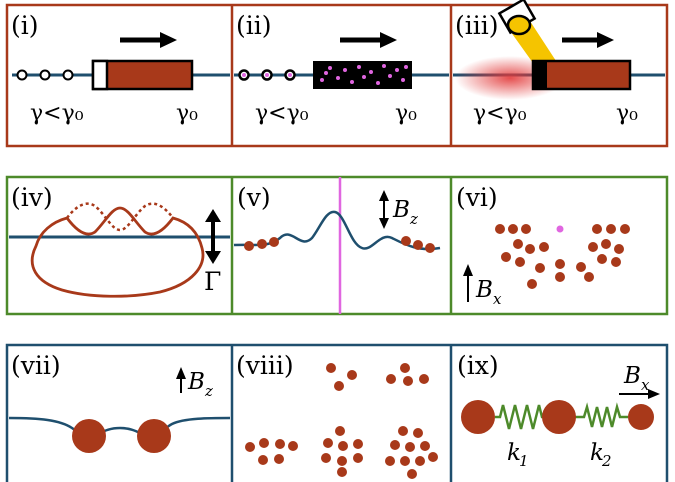 This screenshot has width=675, height=482. What do you see at coordinates (341, 421) in the screenshot?
I see `particle-clusters` at bounding box center [341, 421].